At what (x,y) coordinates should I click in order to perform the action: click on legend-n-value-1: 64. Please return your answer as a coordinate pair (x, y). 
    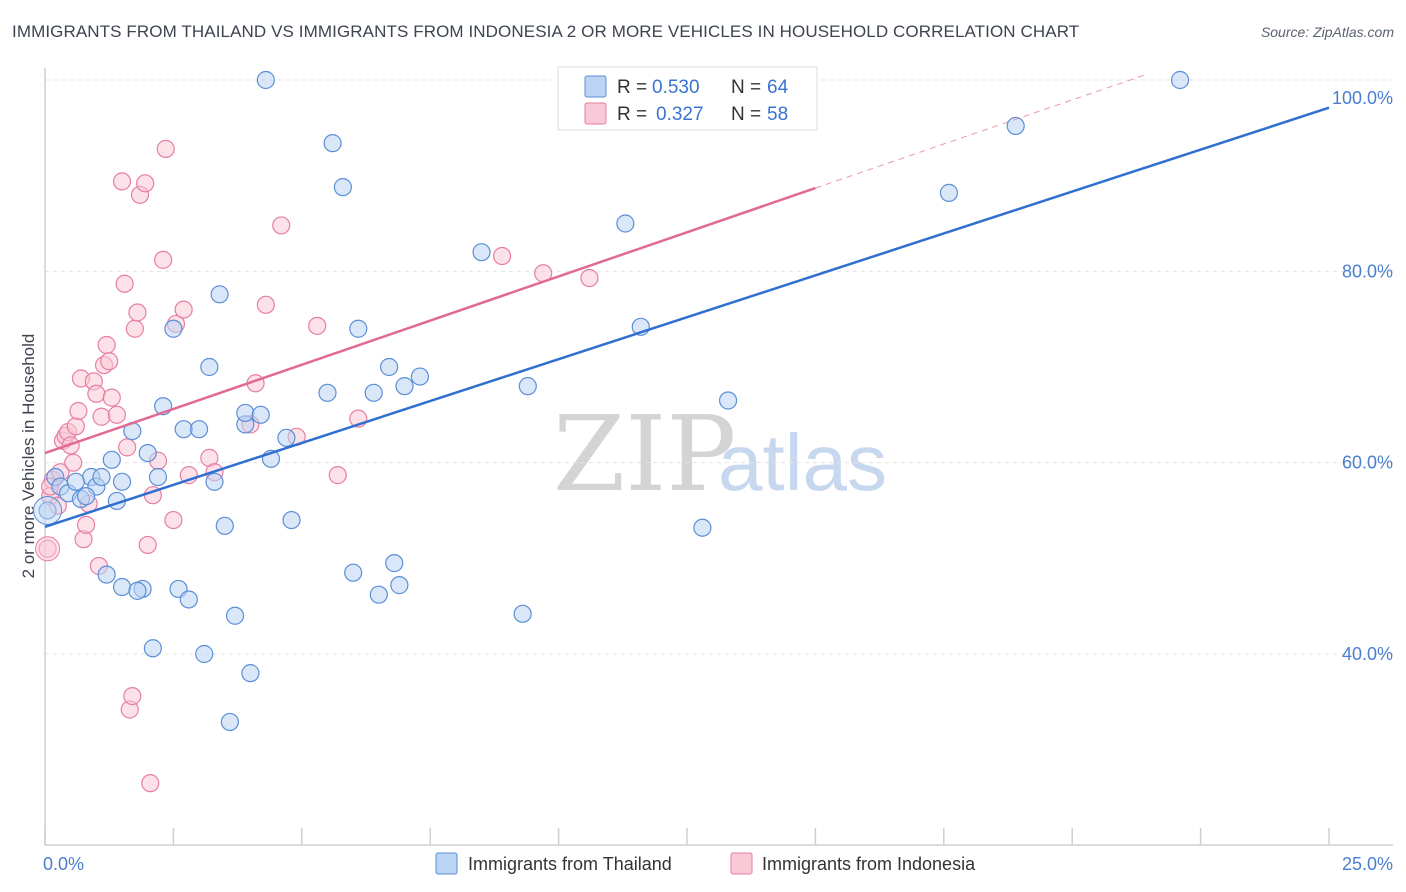
    Looking at the image, I should click on (778, 87).